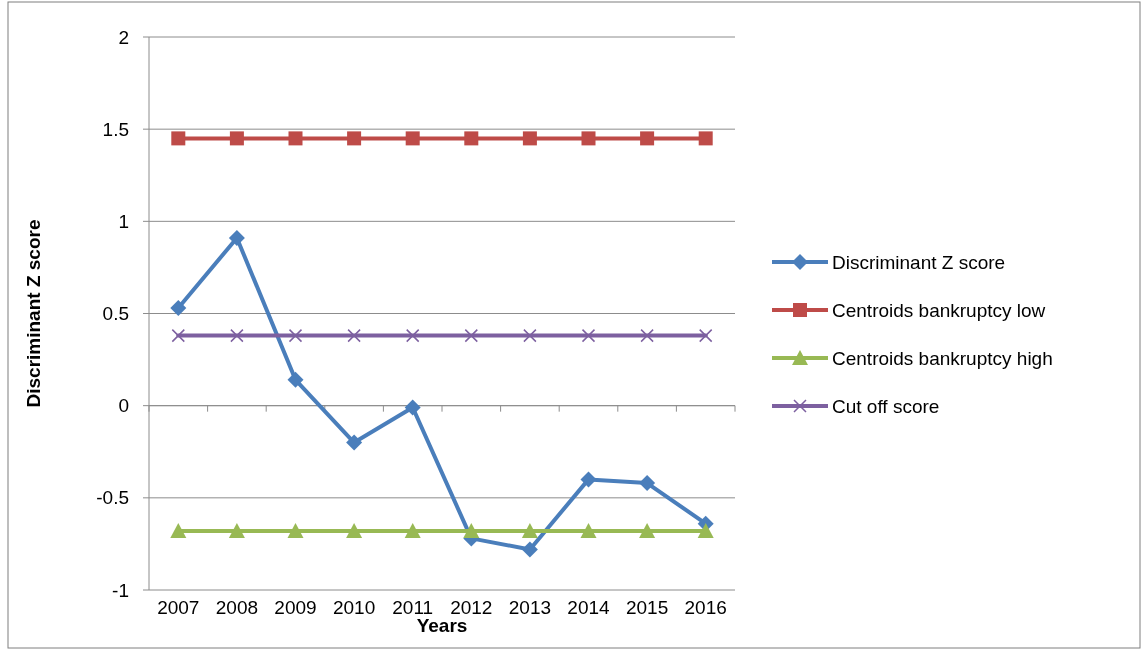 The image size is (1146, 654). Describe the element at coordinates (705, 607) in the screenshot. I see `x-tick-label: 2016` at that location.